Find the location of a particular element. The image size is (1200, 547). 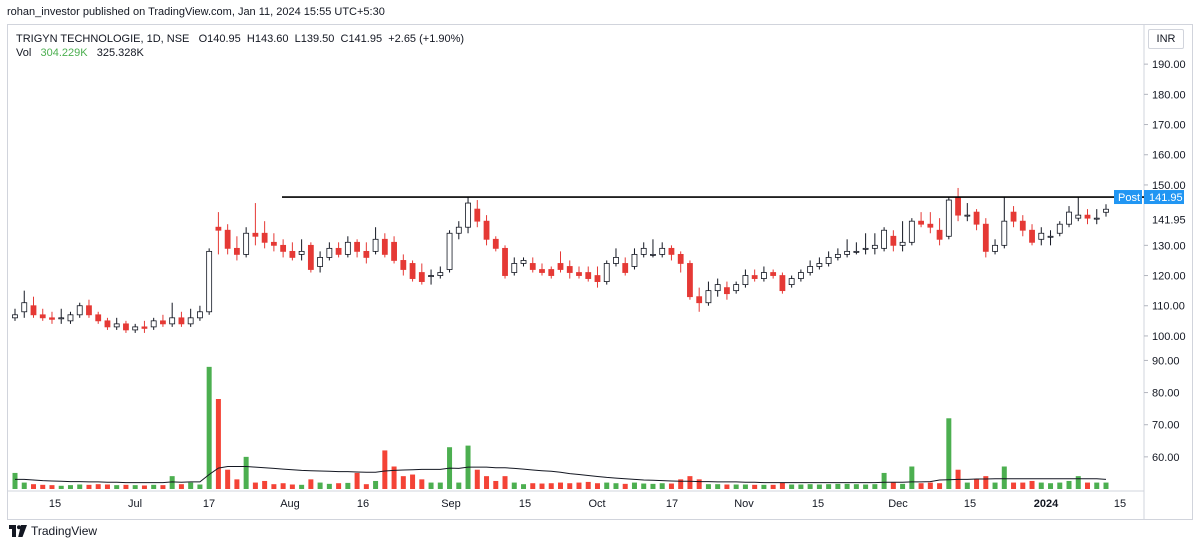

price-tick-label: 100.00 is located at coordinates (1169, 337).